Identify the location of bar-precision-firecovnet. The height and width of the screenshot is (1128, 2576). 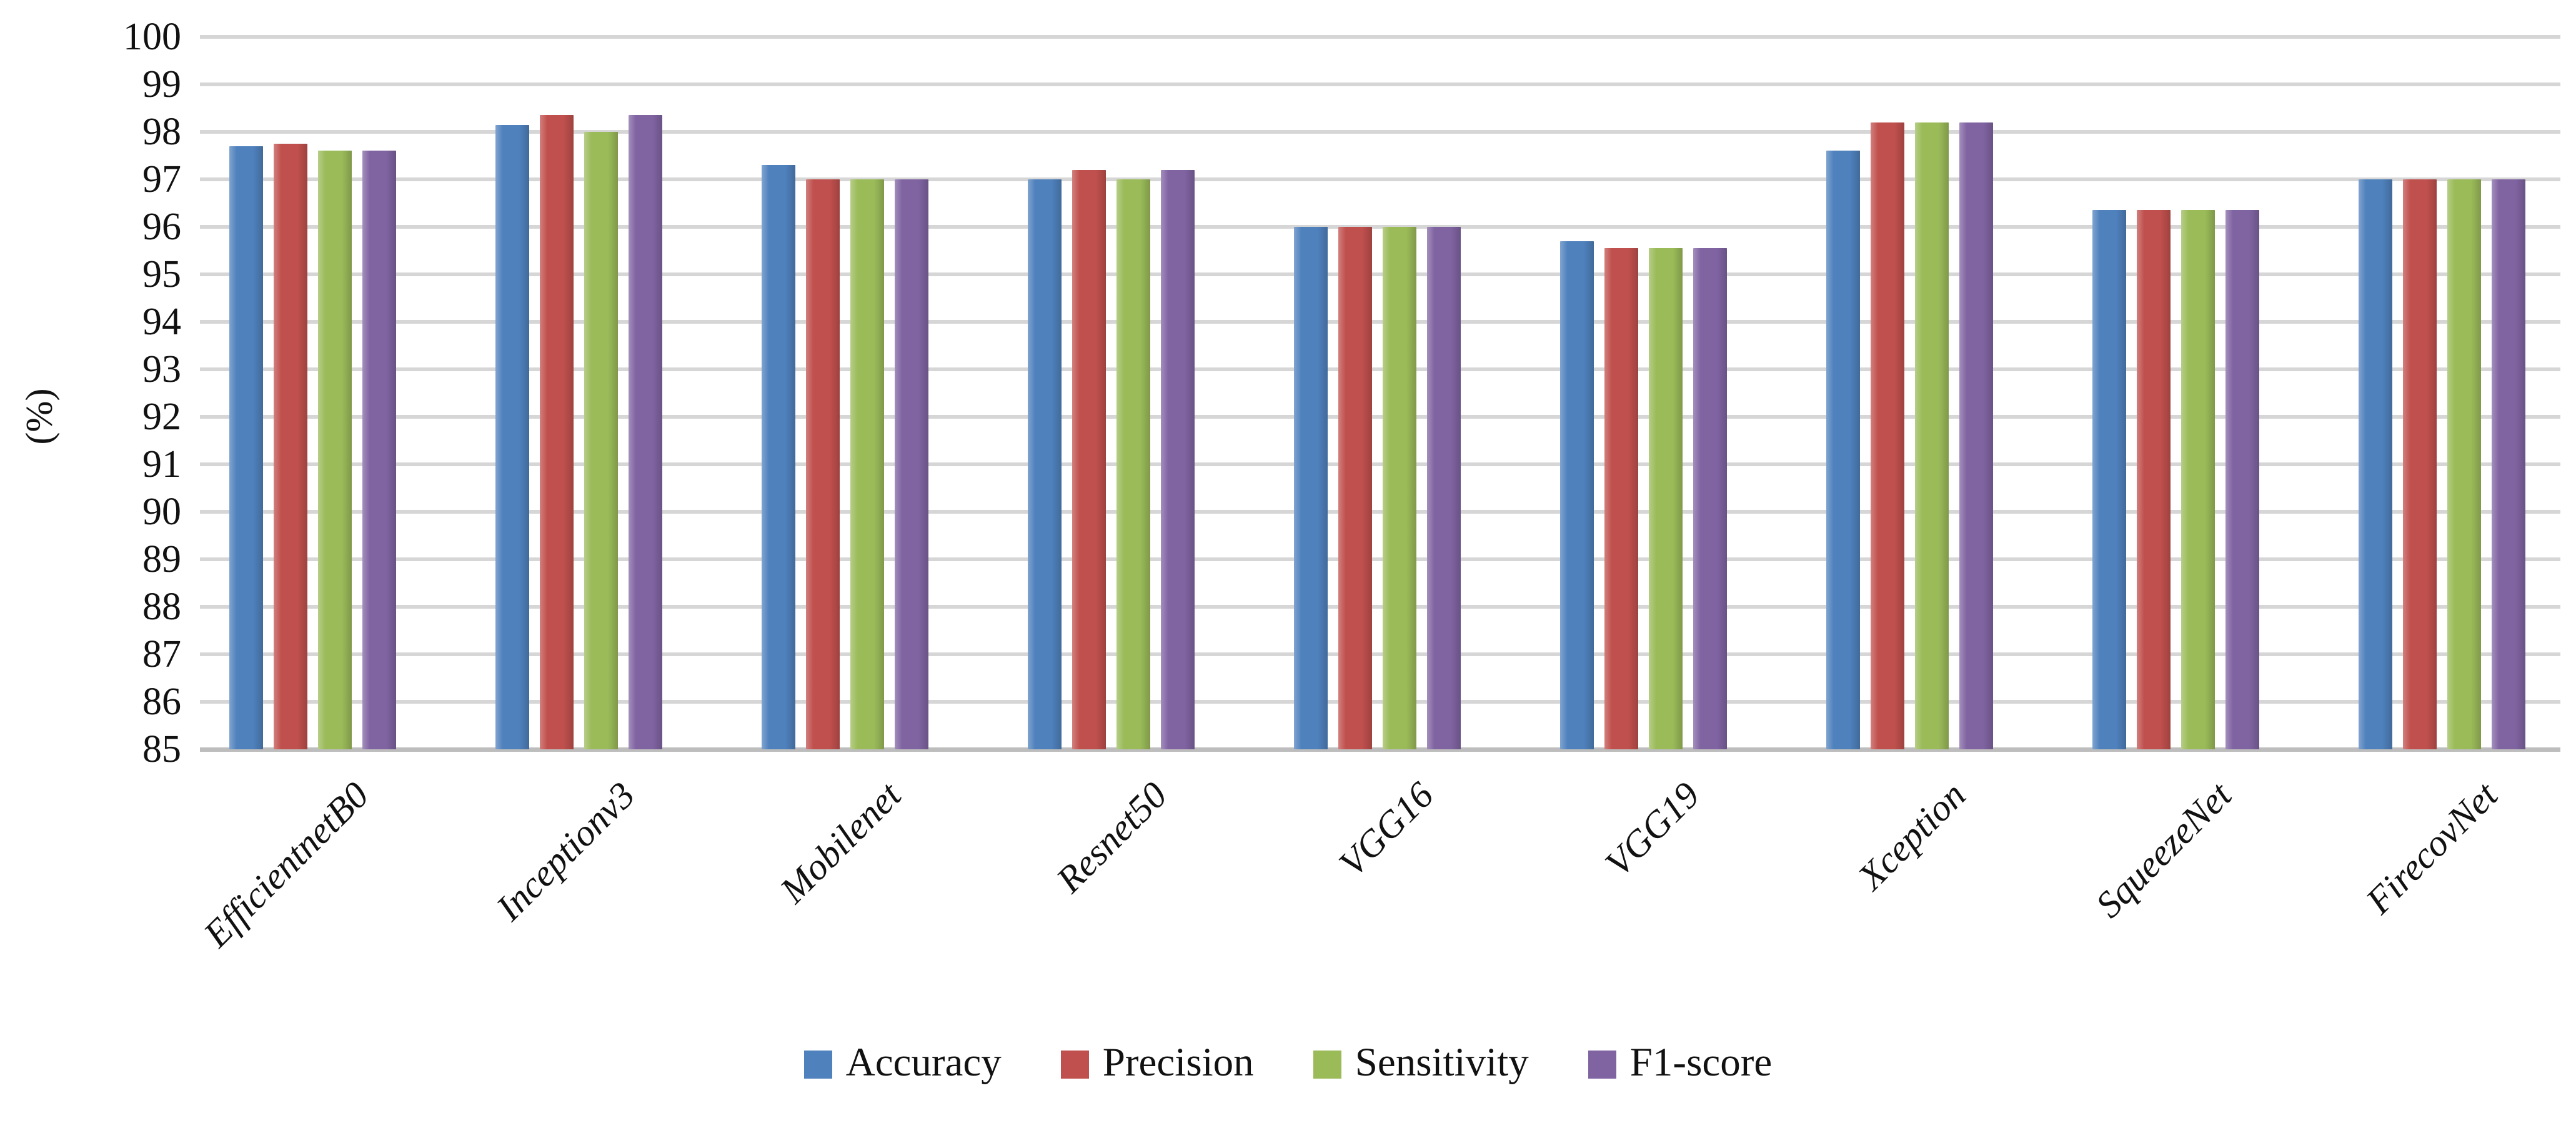
(2419, 464).